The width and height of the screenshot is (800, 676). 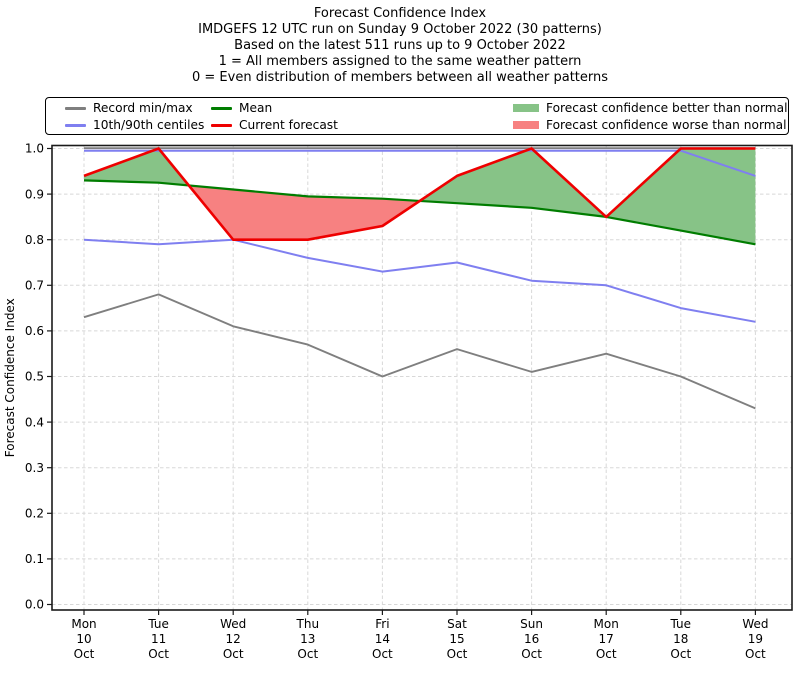 What do you see at coordinates (457, 624) in the screenshot?
I see `svg-text: Sat` at bounding box center [457, 624].